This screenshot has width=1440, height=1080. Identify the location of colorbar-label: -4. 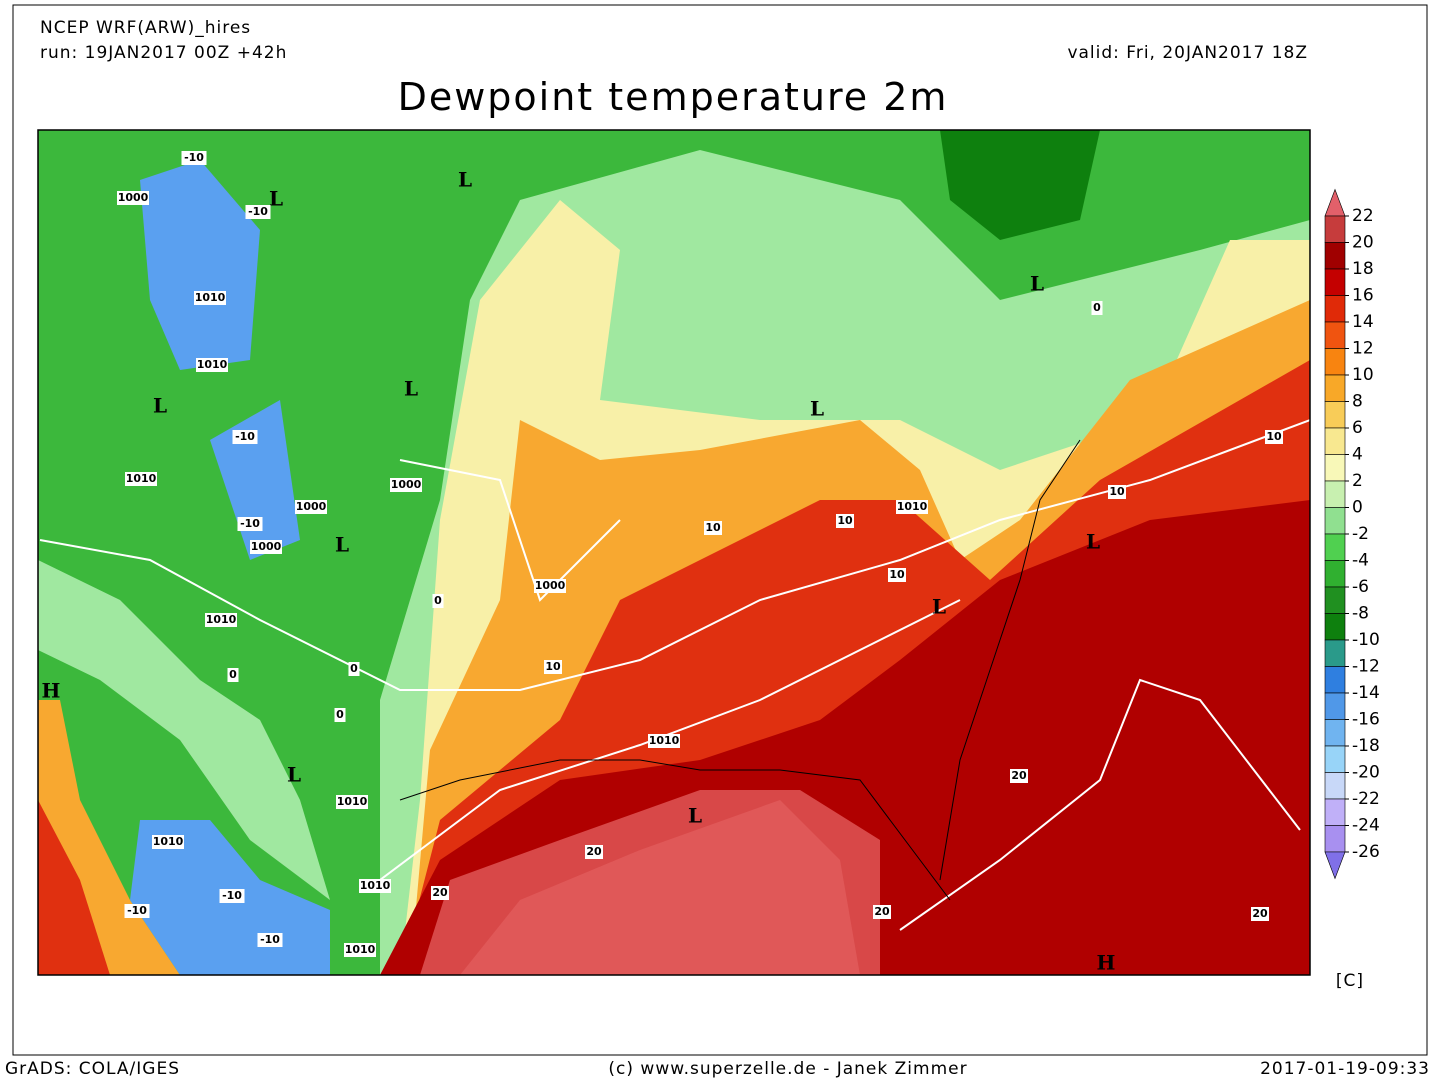
(1360, 561).